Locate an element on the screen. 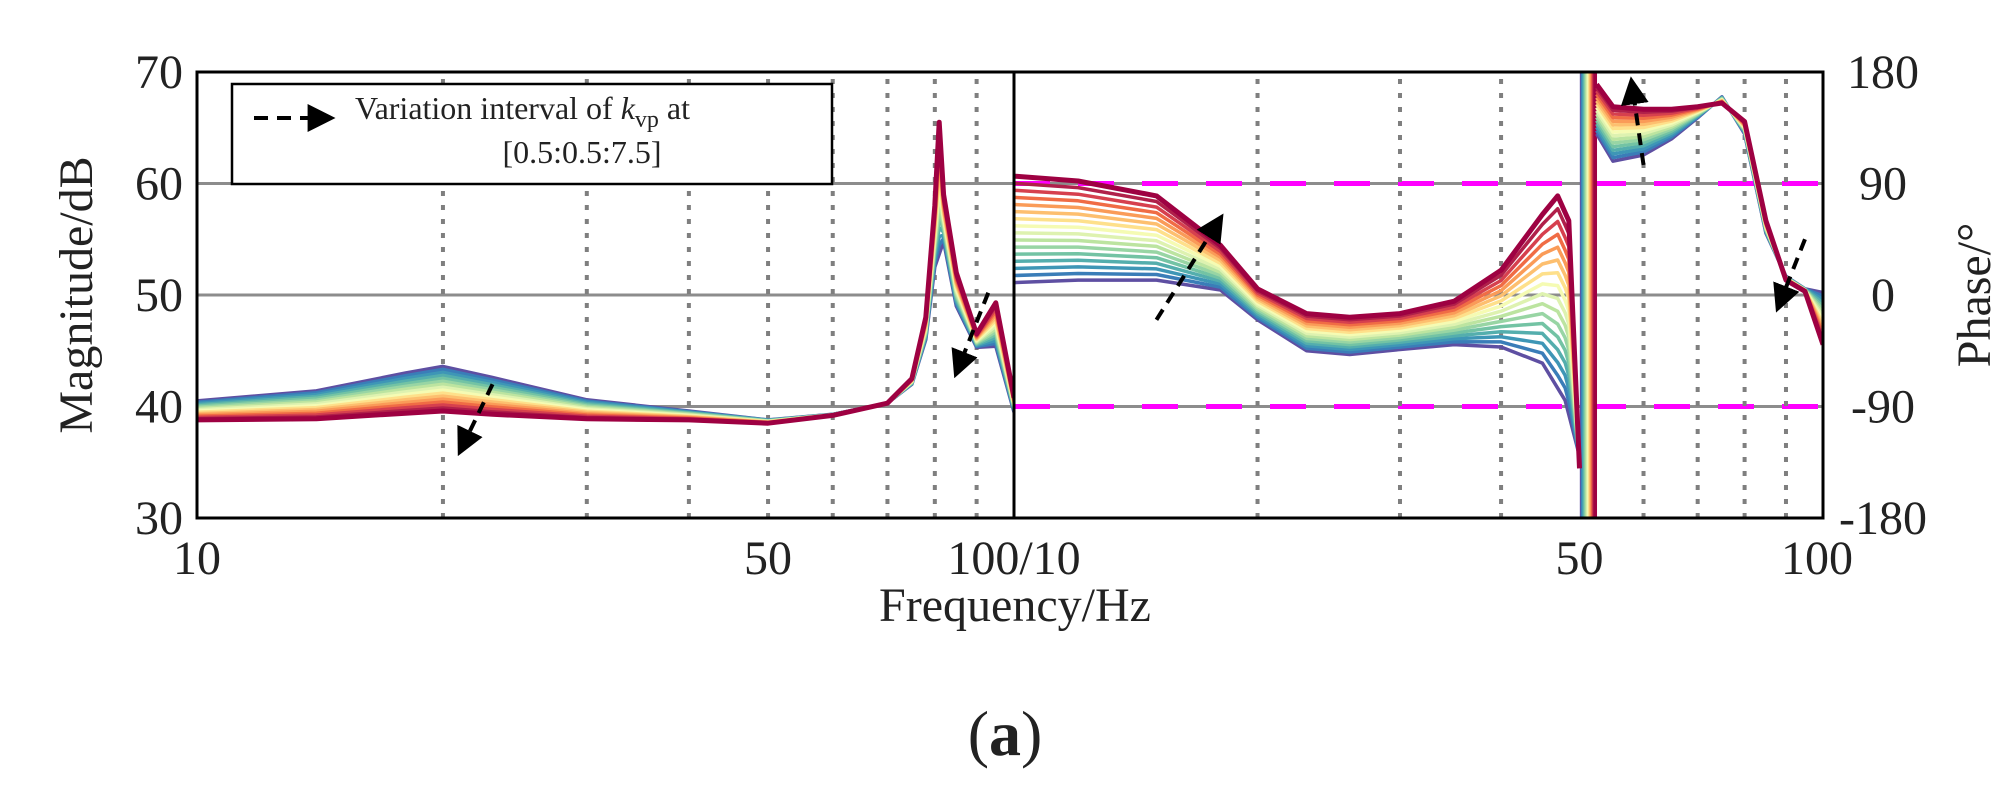  legend-suffix: at is located at coordinates (674, 108).